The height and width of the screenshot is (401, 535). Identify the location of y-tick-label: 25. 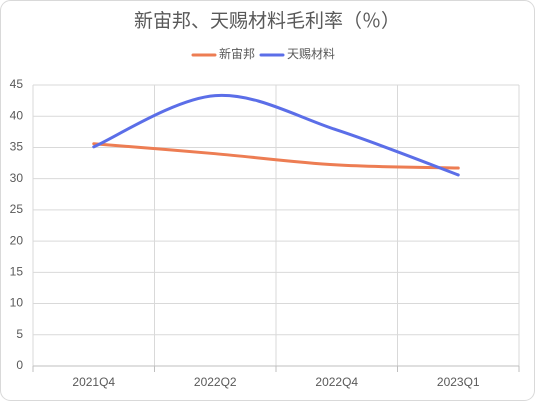
(17, 209).